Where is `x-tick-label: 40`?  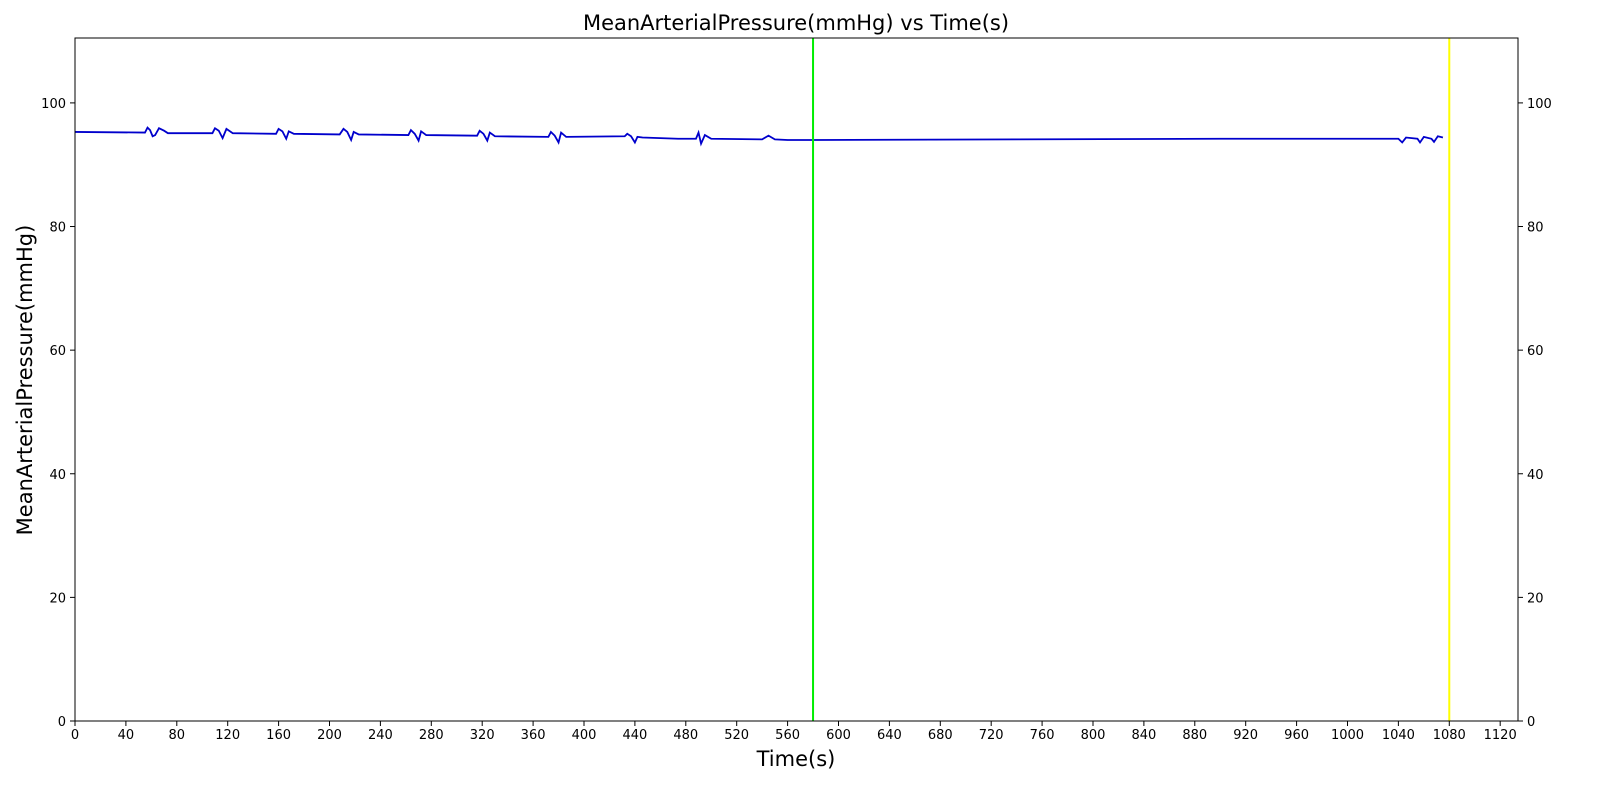
x-tick-label: 40 is located at coordinates (126, 735).